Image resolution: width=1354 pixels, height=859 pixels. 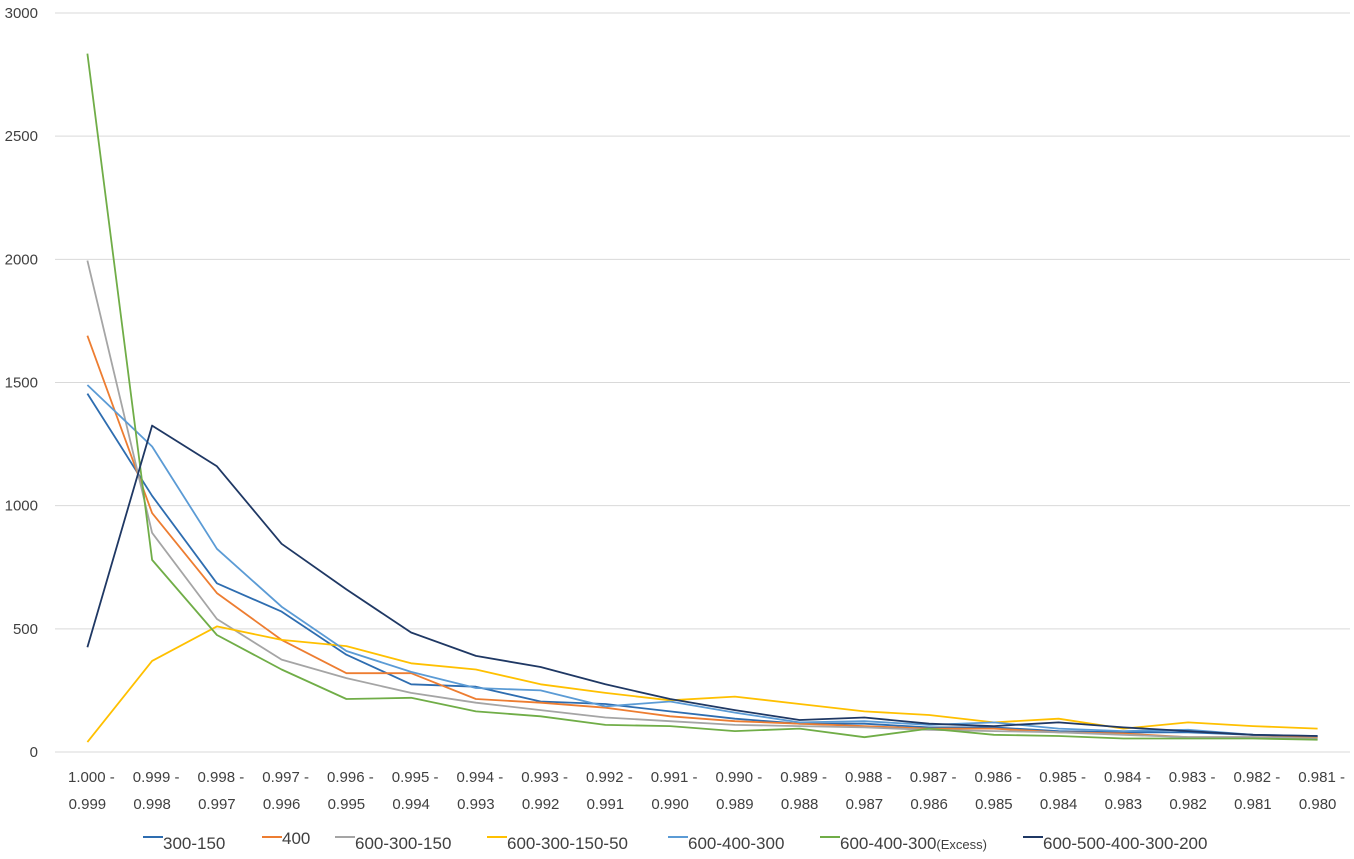 I want to click on x-tick-label: 0.995 -, so click(x=415, y=777).